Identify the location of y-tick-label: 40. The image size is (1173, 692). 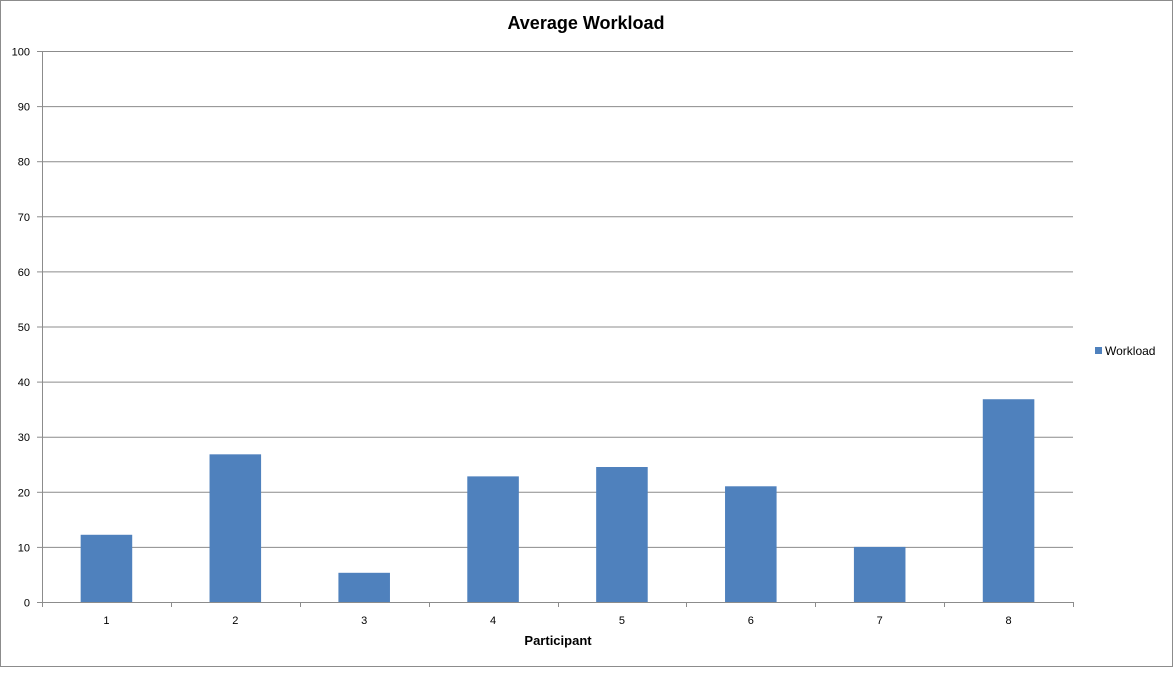
(24, 383).